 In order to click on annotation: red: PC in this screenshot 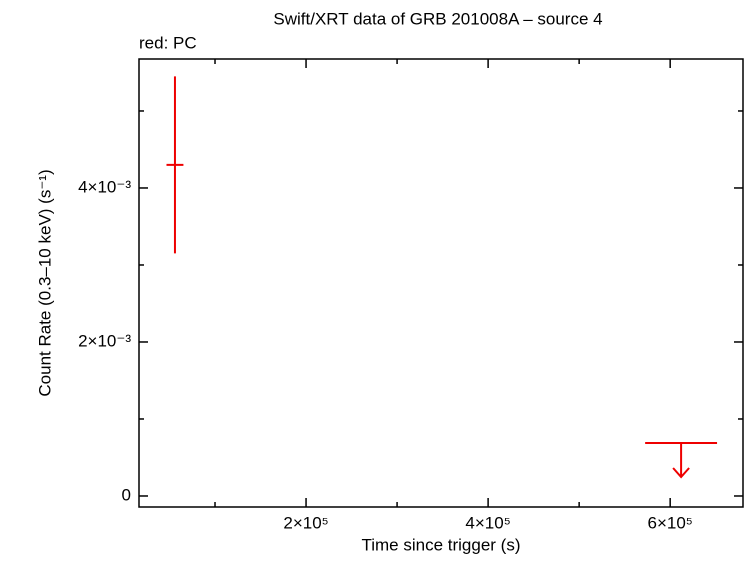, I will do `click(168, 42)`.